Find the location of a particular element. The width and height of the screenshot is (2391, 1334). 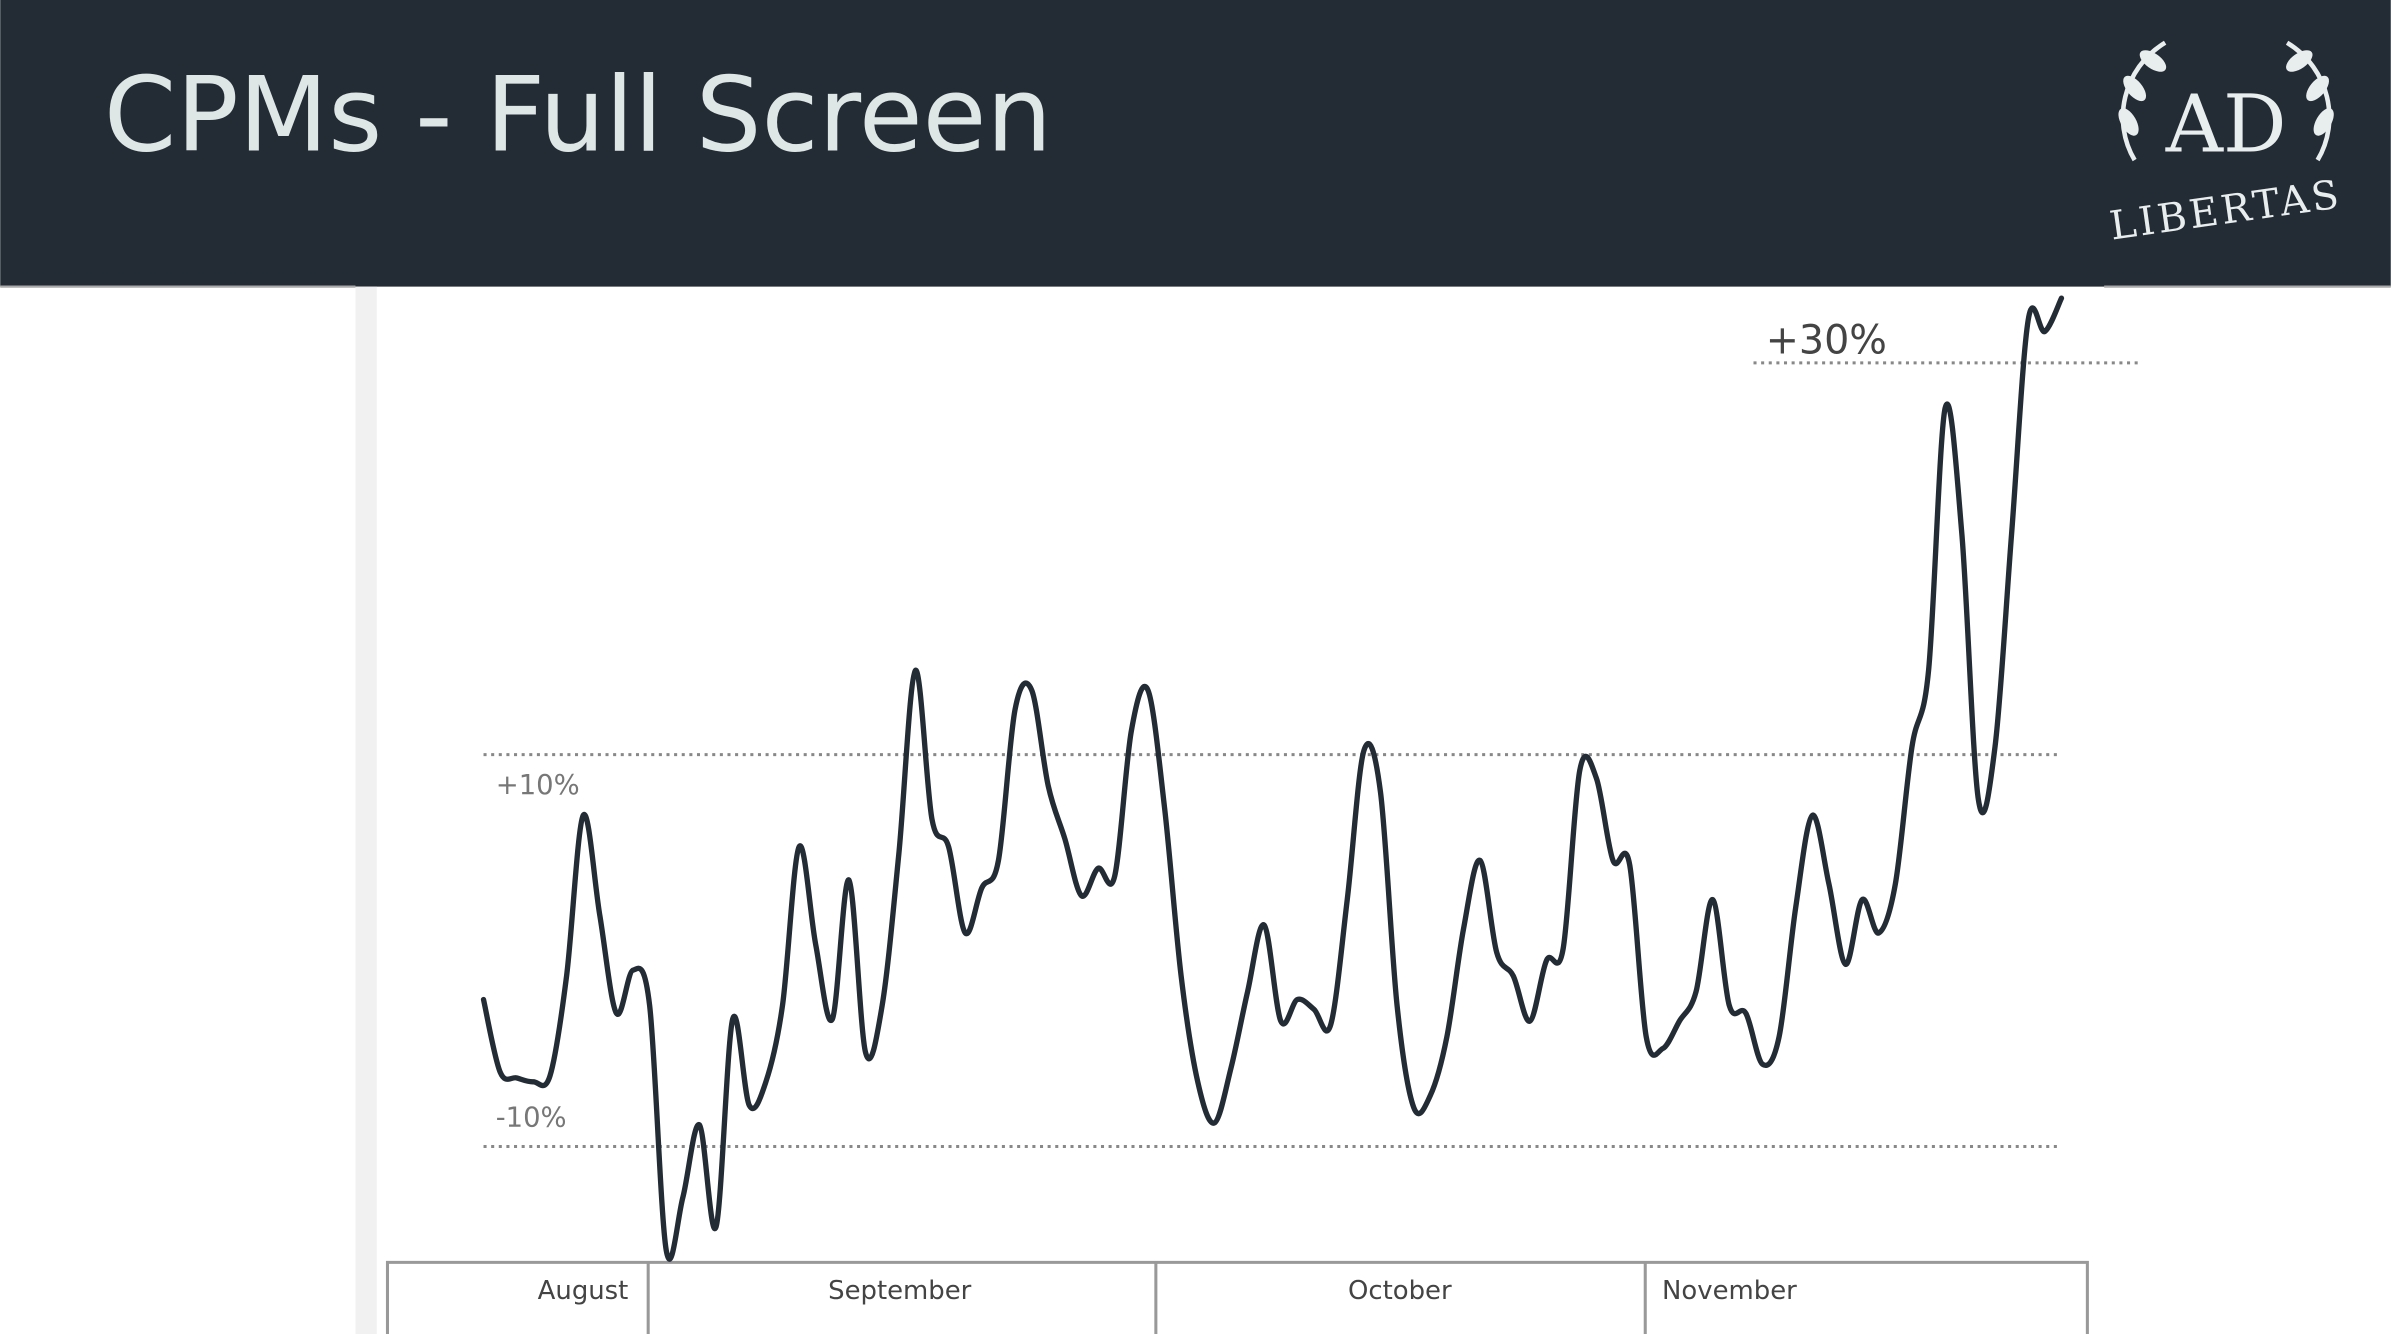

x-axis-box is located at coordinates (1237, 1297).